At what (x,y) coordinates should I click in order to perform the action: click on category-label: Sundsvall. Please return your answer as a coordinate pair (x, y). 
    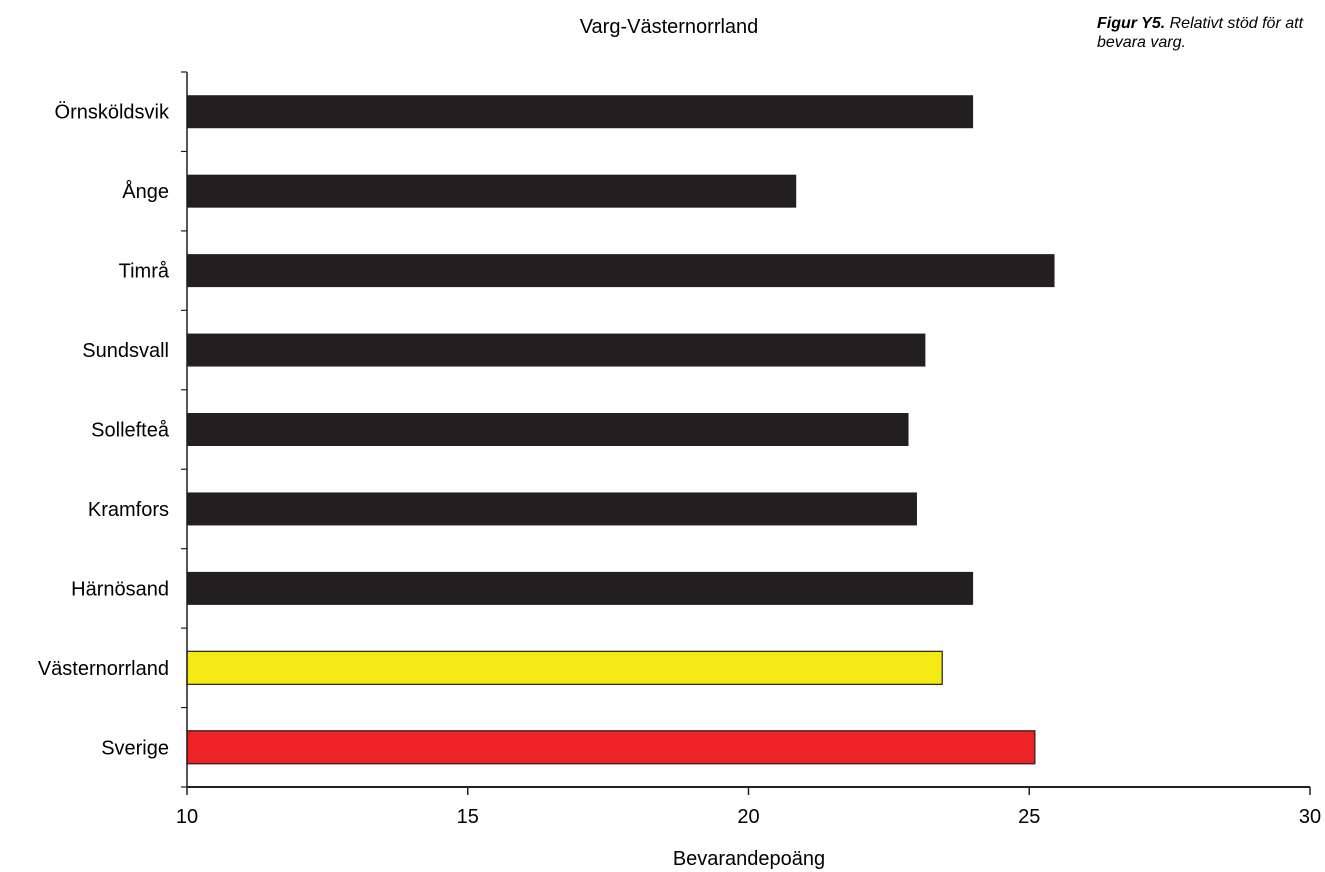
    Looking at the image, I should click on (125, 351).